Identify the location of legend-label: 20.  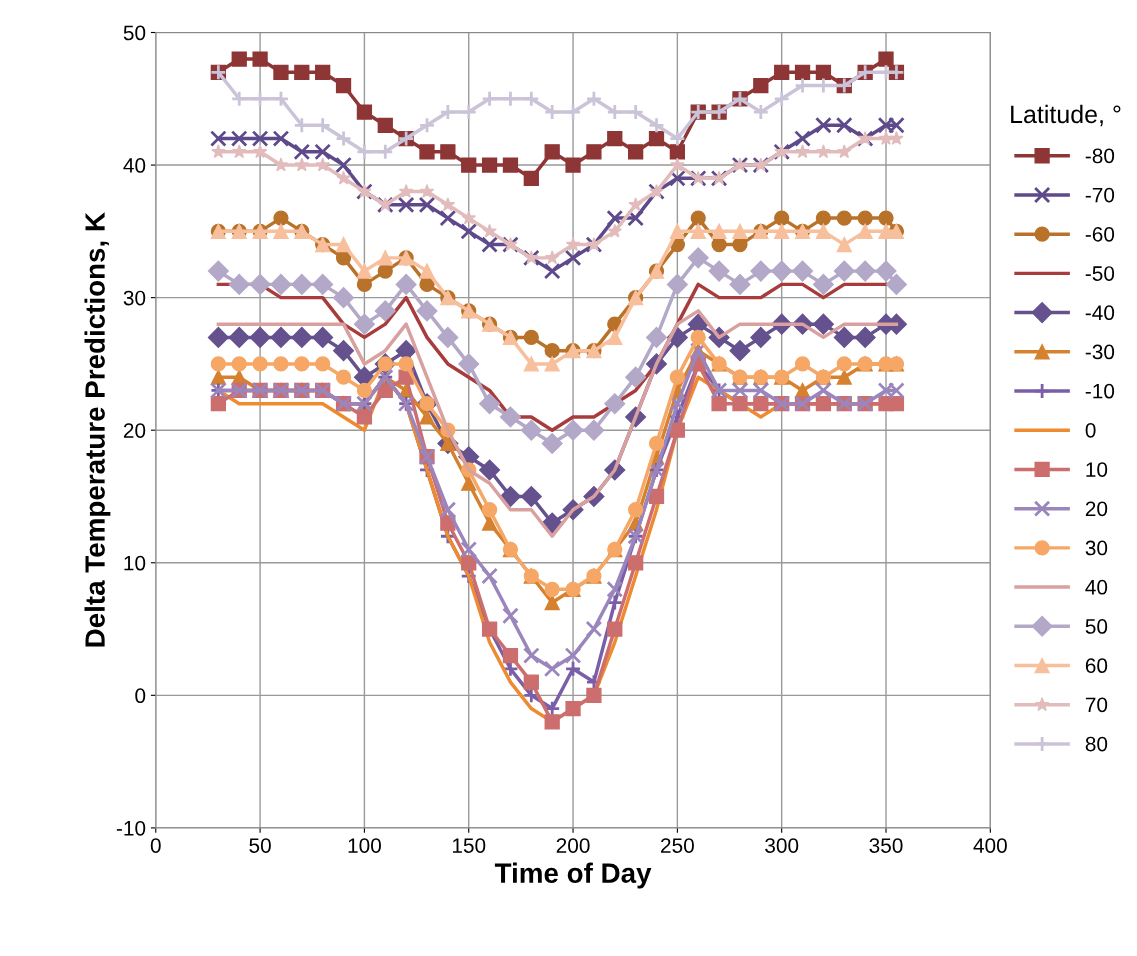
(1096, 509).